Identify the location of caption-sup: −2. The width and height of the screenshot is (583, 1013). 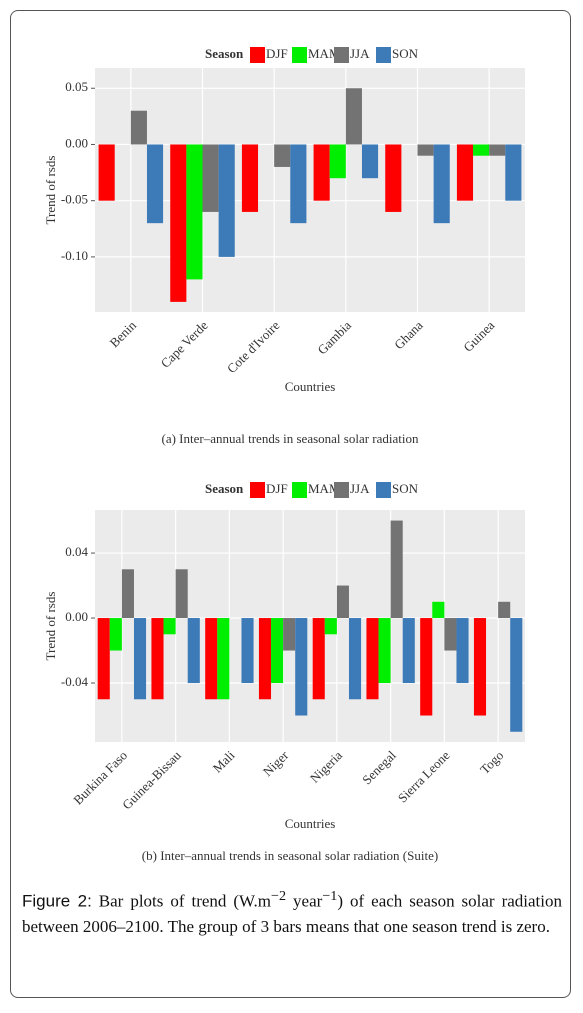
(279, 896).